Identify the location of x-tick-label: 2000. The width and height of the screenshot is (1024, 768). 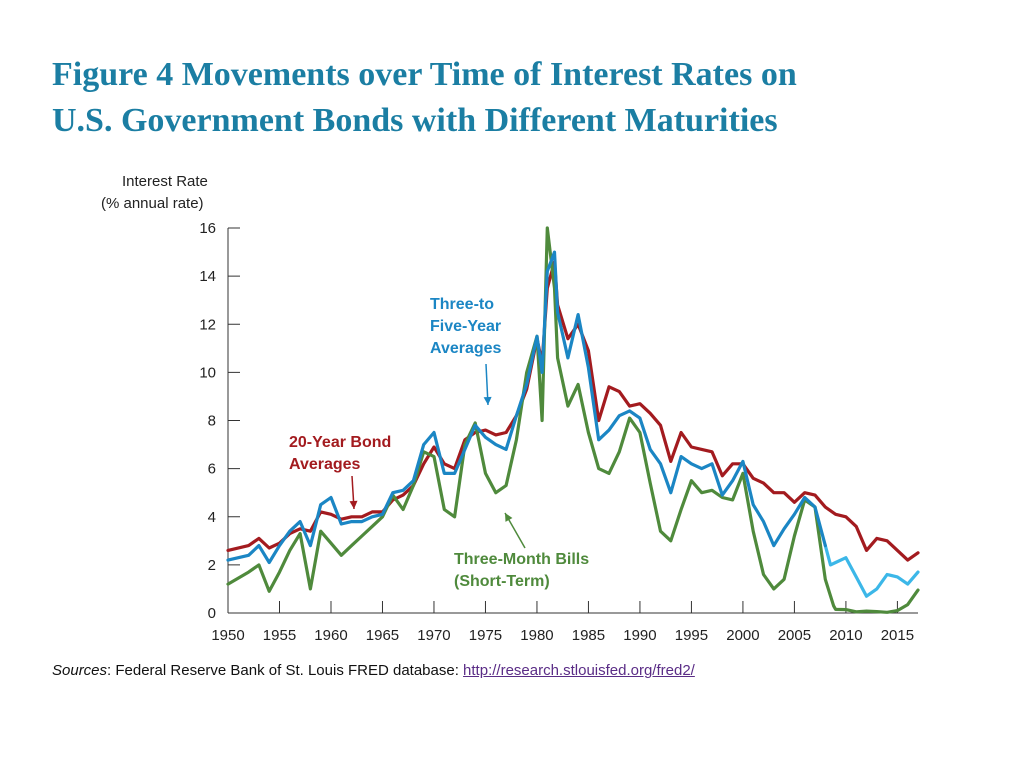
(742, 635).